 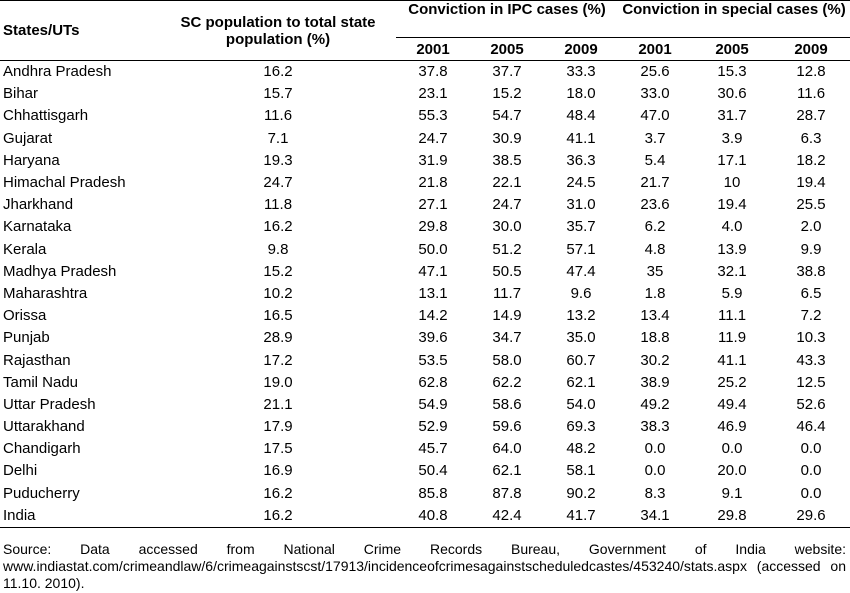 What do you see at coordinates (732, 72) in the screenshot?
I see `special-2005-cell: 15.3` at bounding box center [732, 72].